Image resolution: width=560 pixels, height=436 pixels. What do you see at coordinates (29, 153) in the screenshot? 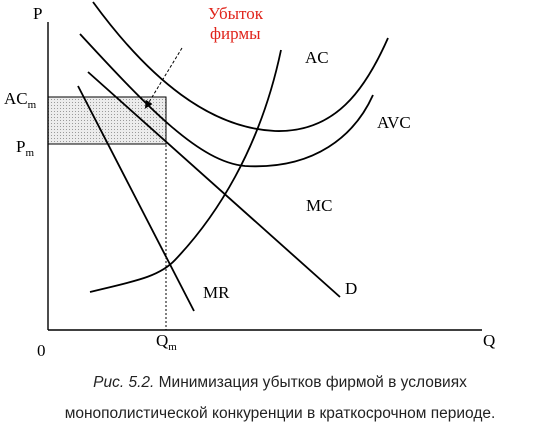
I see `pm-label-sub: m` at bounding box center [29, 153].